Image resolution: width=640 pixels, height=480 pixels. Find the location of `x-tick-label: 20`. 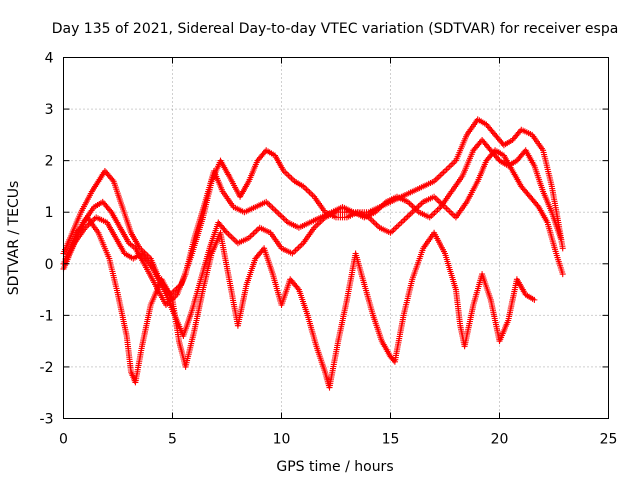

x-tick-label: 20 is located at coordinates (500, 440).